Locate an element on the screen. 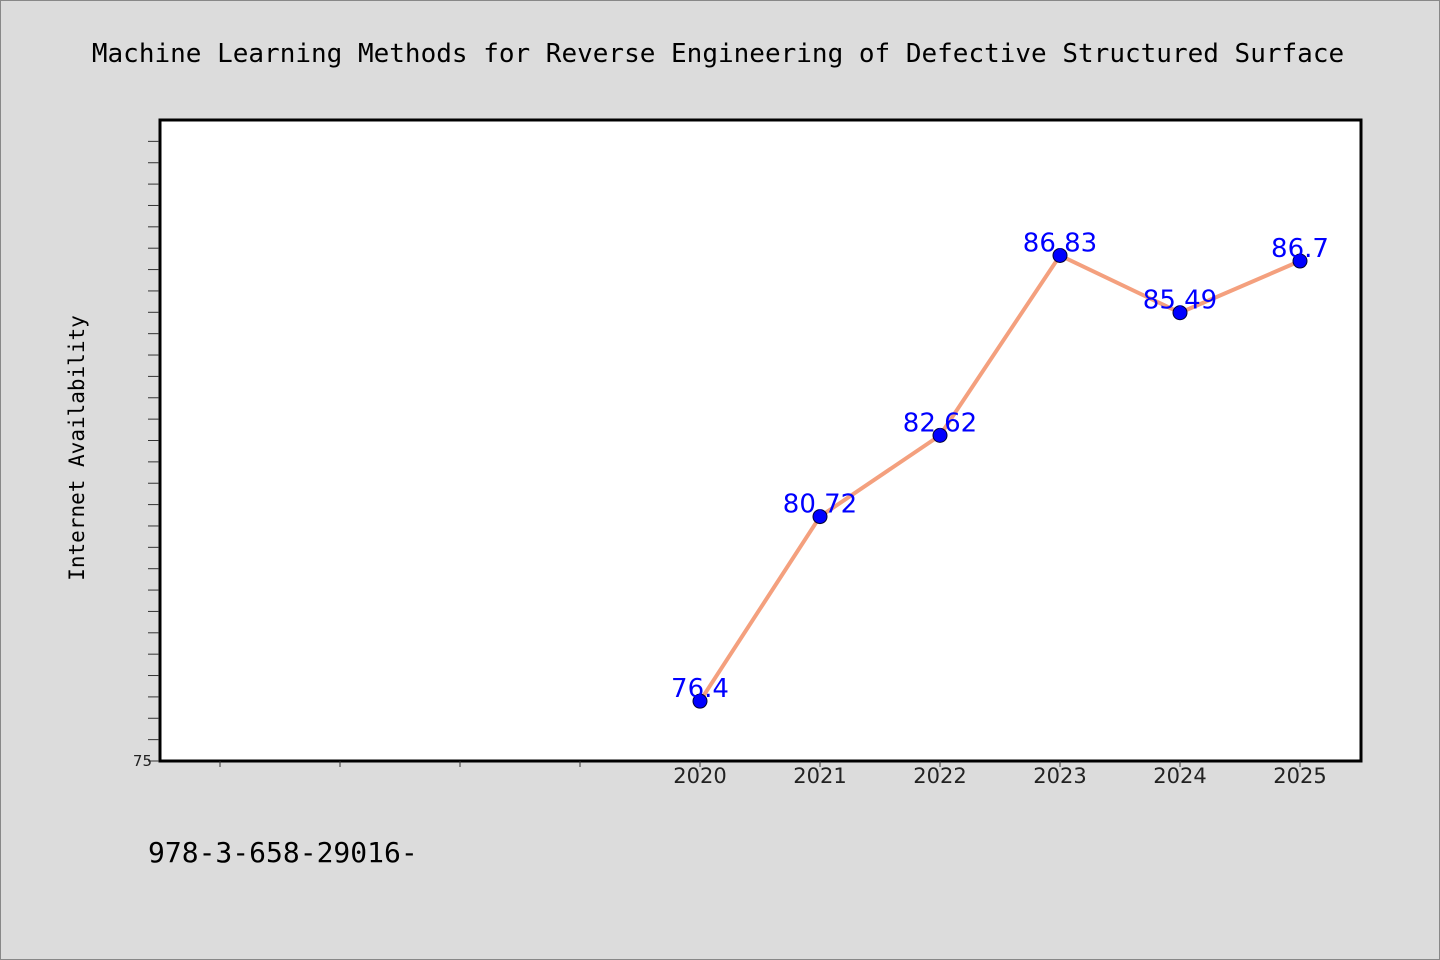  data-label: 80.72 is located at coordinates (820, 505).